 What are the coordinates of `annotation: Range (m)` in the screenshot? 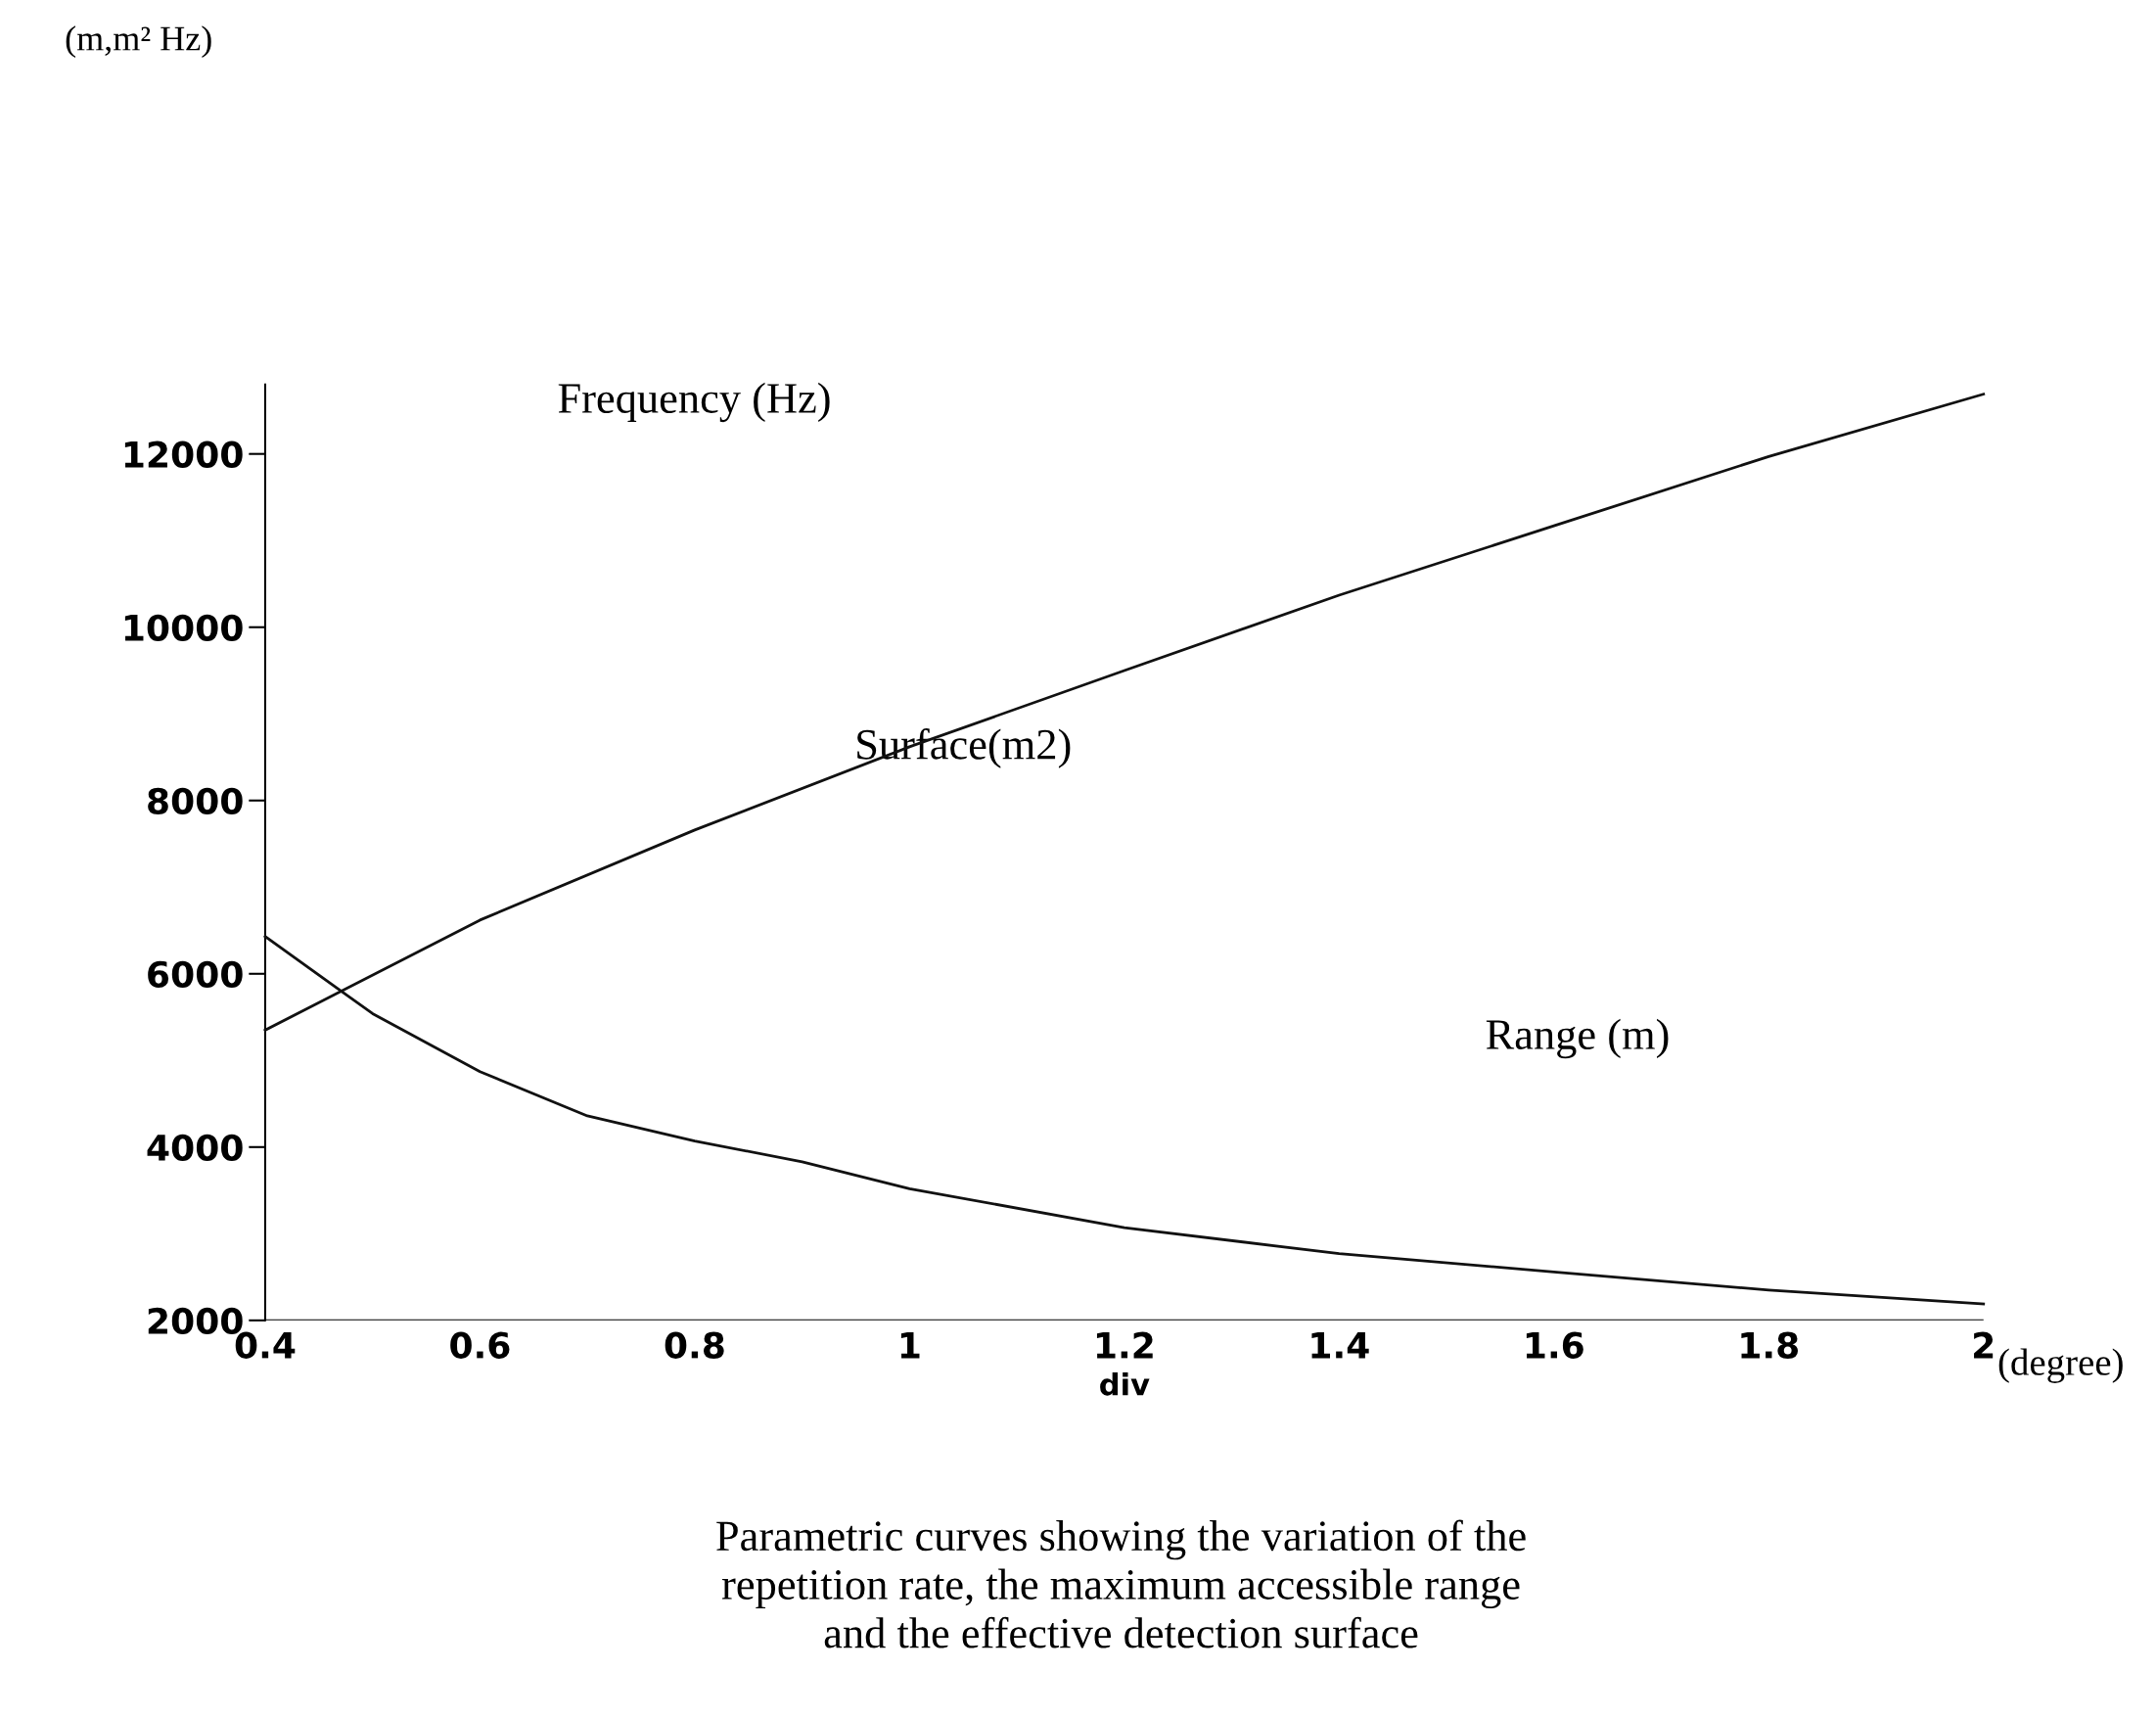 It's located at (1577, 1038).